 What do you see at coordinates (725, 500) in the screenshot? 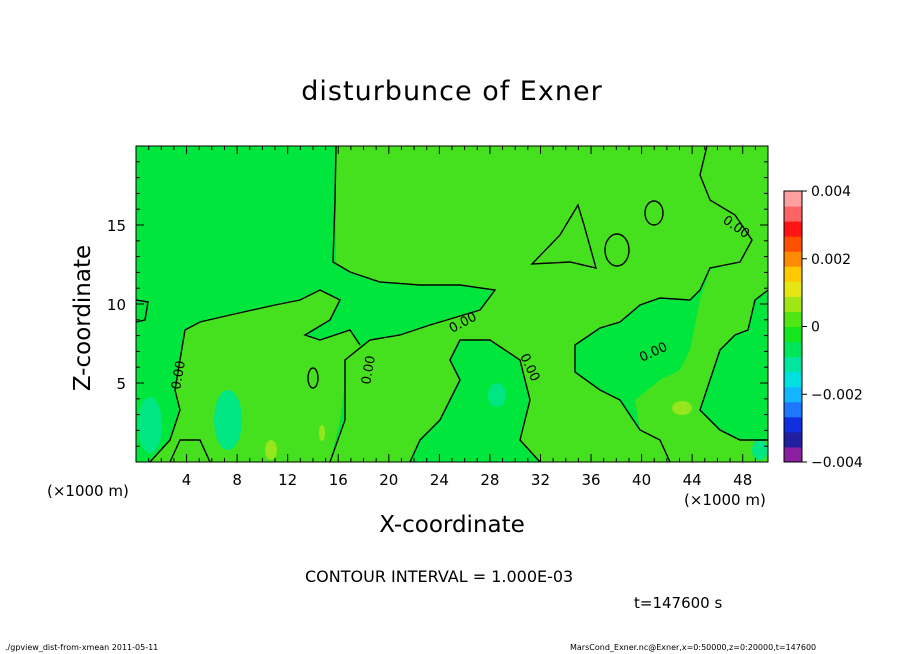
I see `x-unit-right: (×1000 m)` at bounding box center [725, 500].